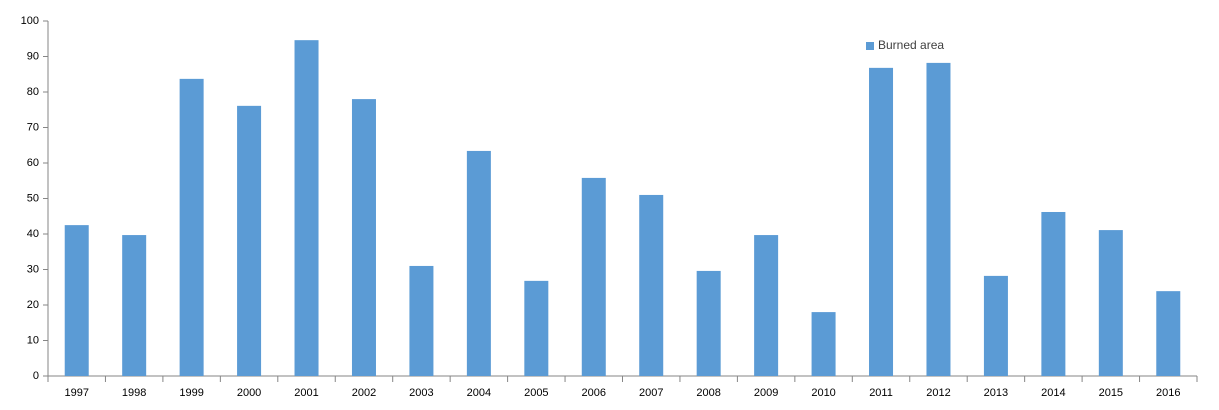 Image resolution: width=1219 pixels, height=410 pixels. Describe the element at coordinates (33, 340) in the screenshot. I see `y-tick-label: 10` at that location.